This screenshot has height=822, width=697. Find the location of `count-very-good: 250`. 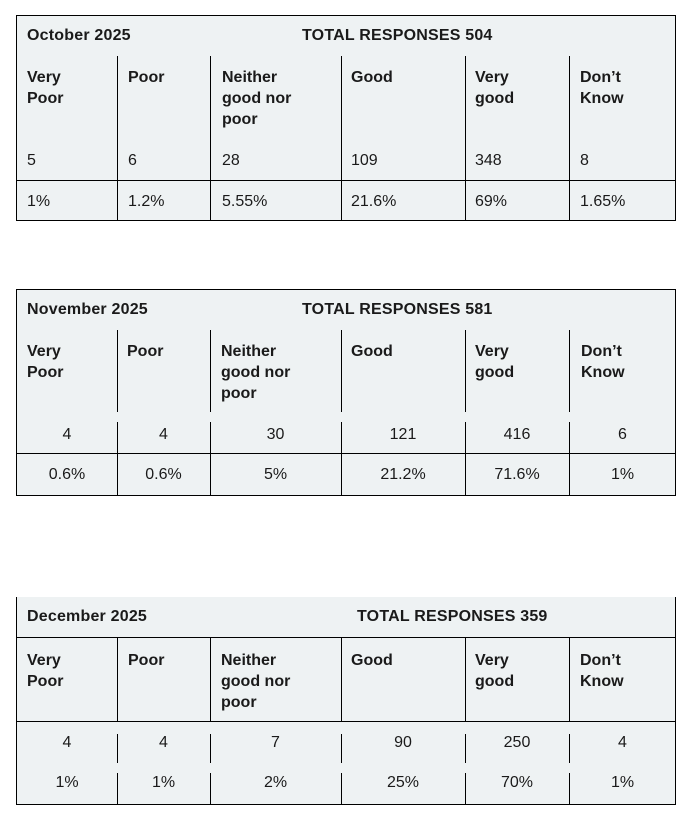

count-very-good: 250 is located at coordinates (517, 742).